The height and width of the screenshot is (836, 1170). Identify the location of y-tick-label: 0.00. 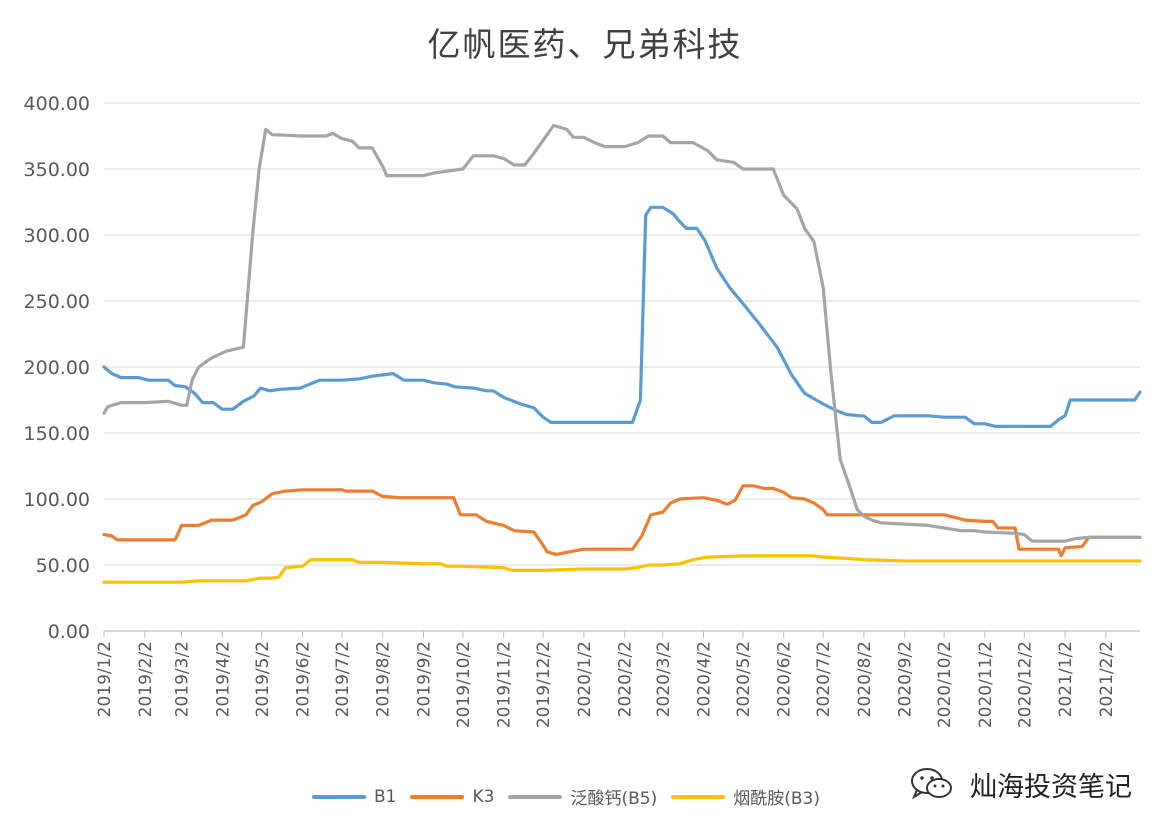
(69, 632).